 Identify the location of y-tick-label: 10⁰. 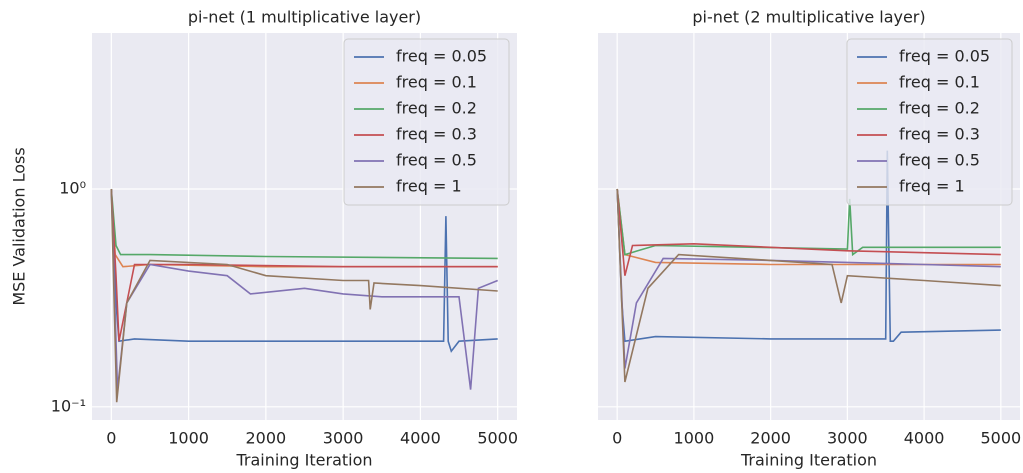
(72, 187).